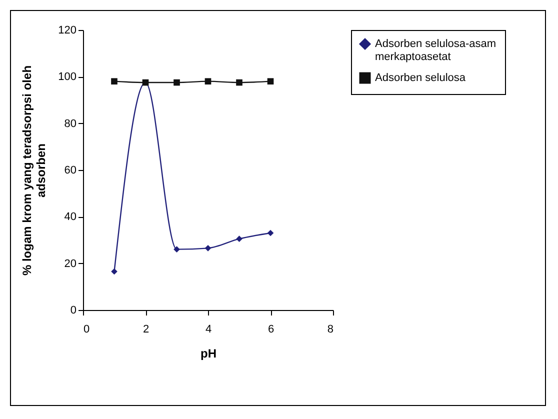 The width and height of the screenshot is (558, 419). I want to click on y-tick-label: 100, so click(67, 77).